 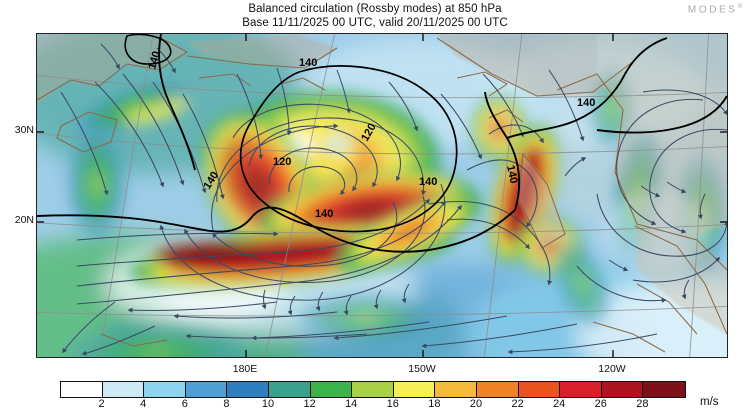 What do you see at coordinates (24, 130) in the screenshot?
I see `ytick-label-30n: 30N` at bounding box center [24, 130].